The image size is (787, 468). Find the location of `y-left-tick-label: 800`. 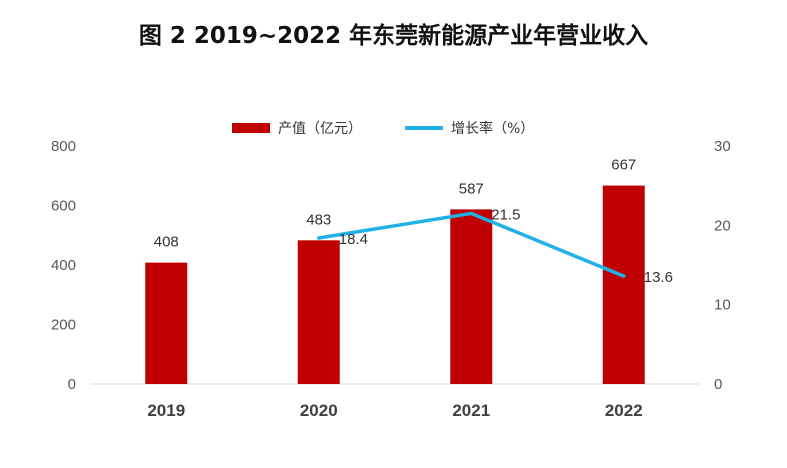

y-left-tick-label: 800 is located at coordinates (63, 146).